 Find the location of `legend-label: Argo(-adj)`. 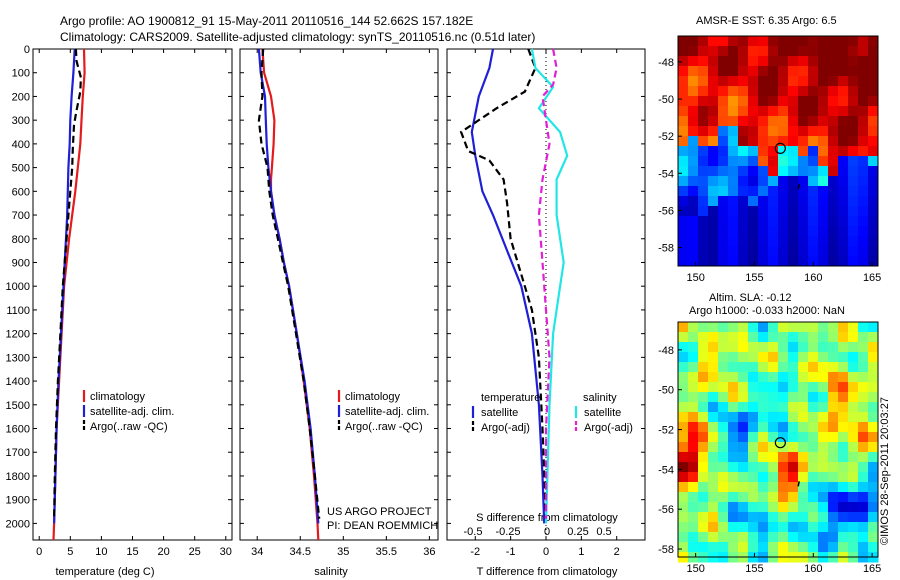

legend-label: Argo(-adj) is located at coordinates (505, 428).